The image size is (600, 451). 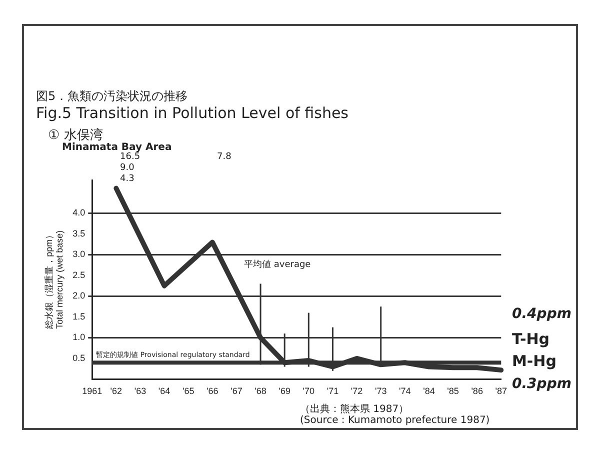 What do you see at coordinates (127, 168) in the screenshot?
I see `text: 9.0` at bounding box center [127, 168].